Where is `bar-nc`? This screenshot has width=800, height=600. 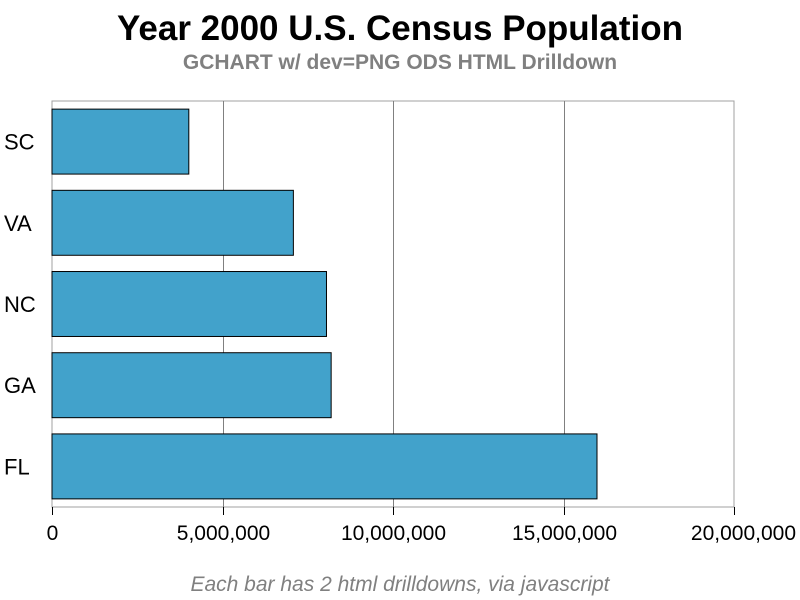
bar-nc is located at coordinates (189, 304).